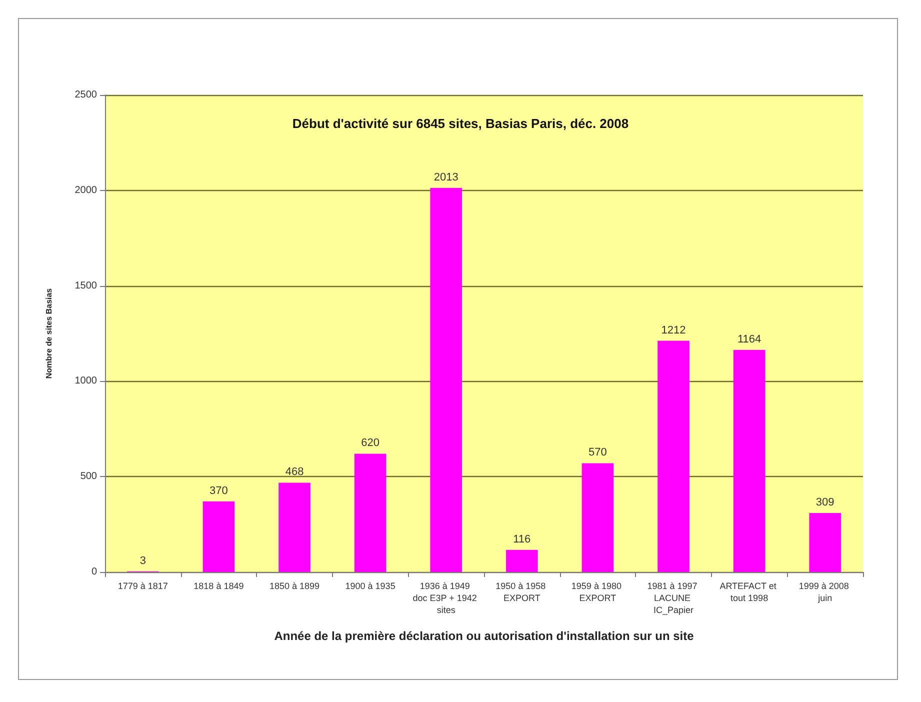 Image resolution: width=921 pixels, height=702 pixels. What do you see at coordinates (49, 333) in the screenshot?
I see `y-axis-title: Nombre de sites Basias` at bounding box center [49, 333].